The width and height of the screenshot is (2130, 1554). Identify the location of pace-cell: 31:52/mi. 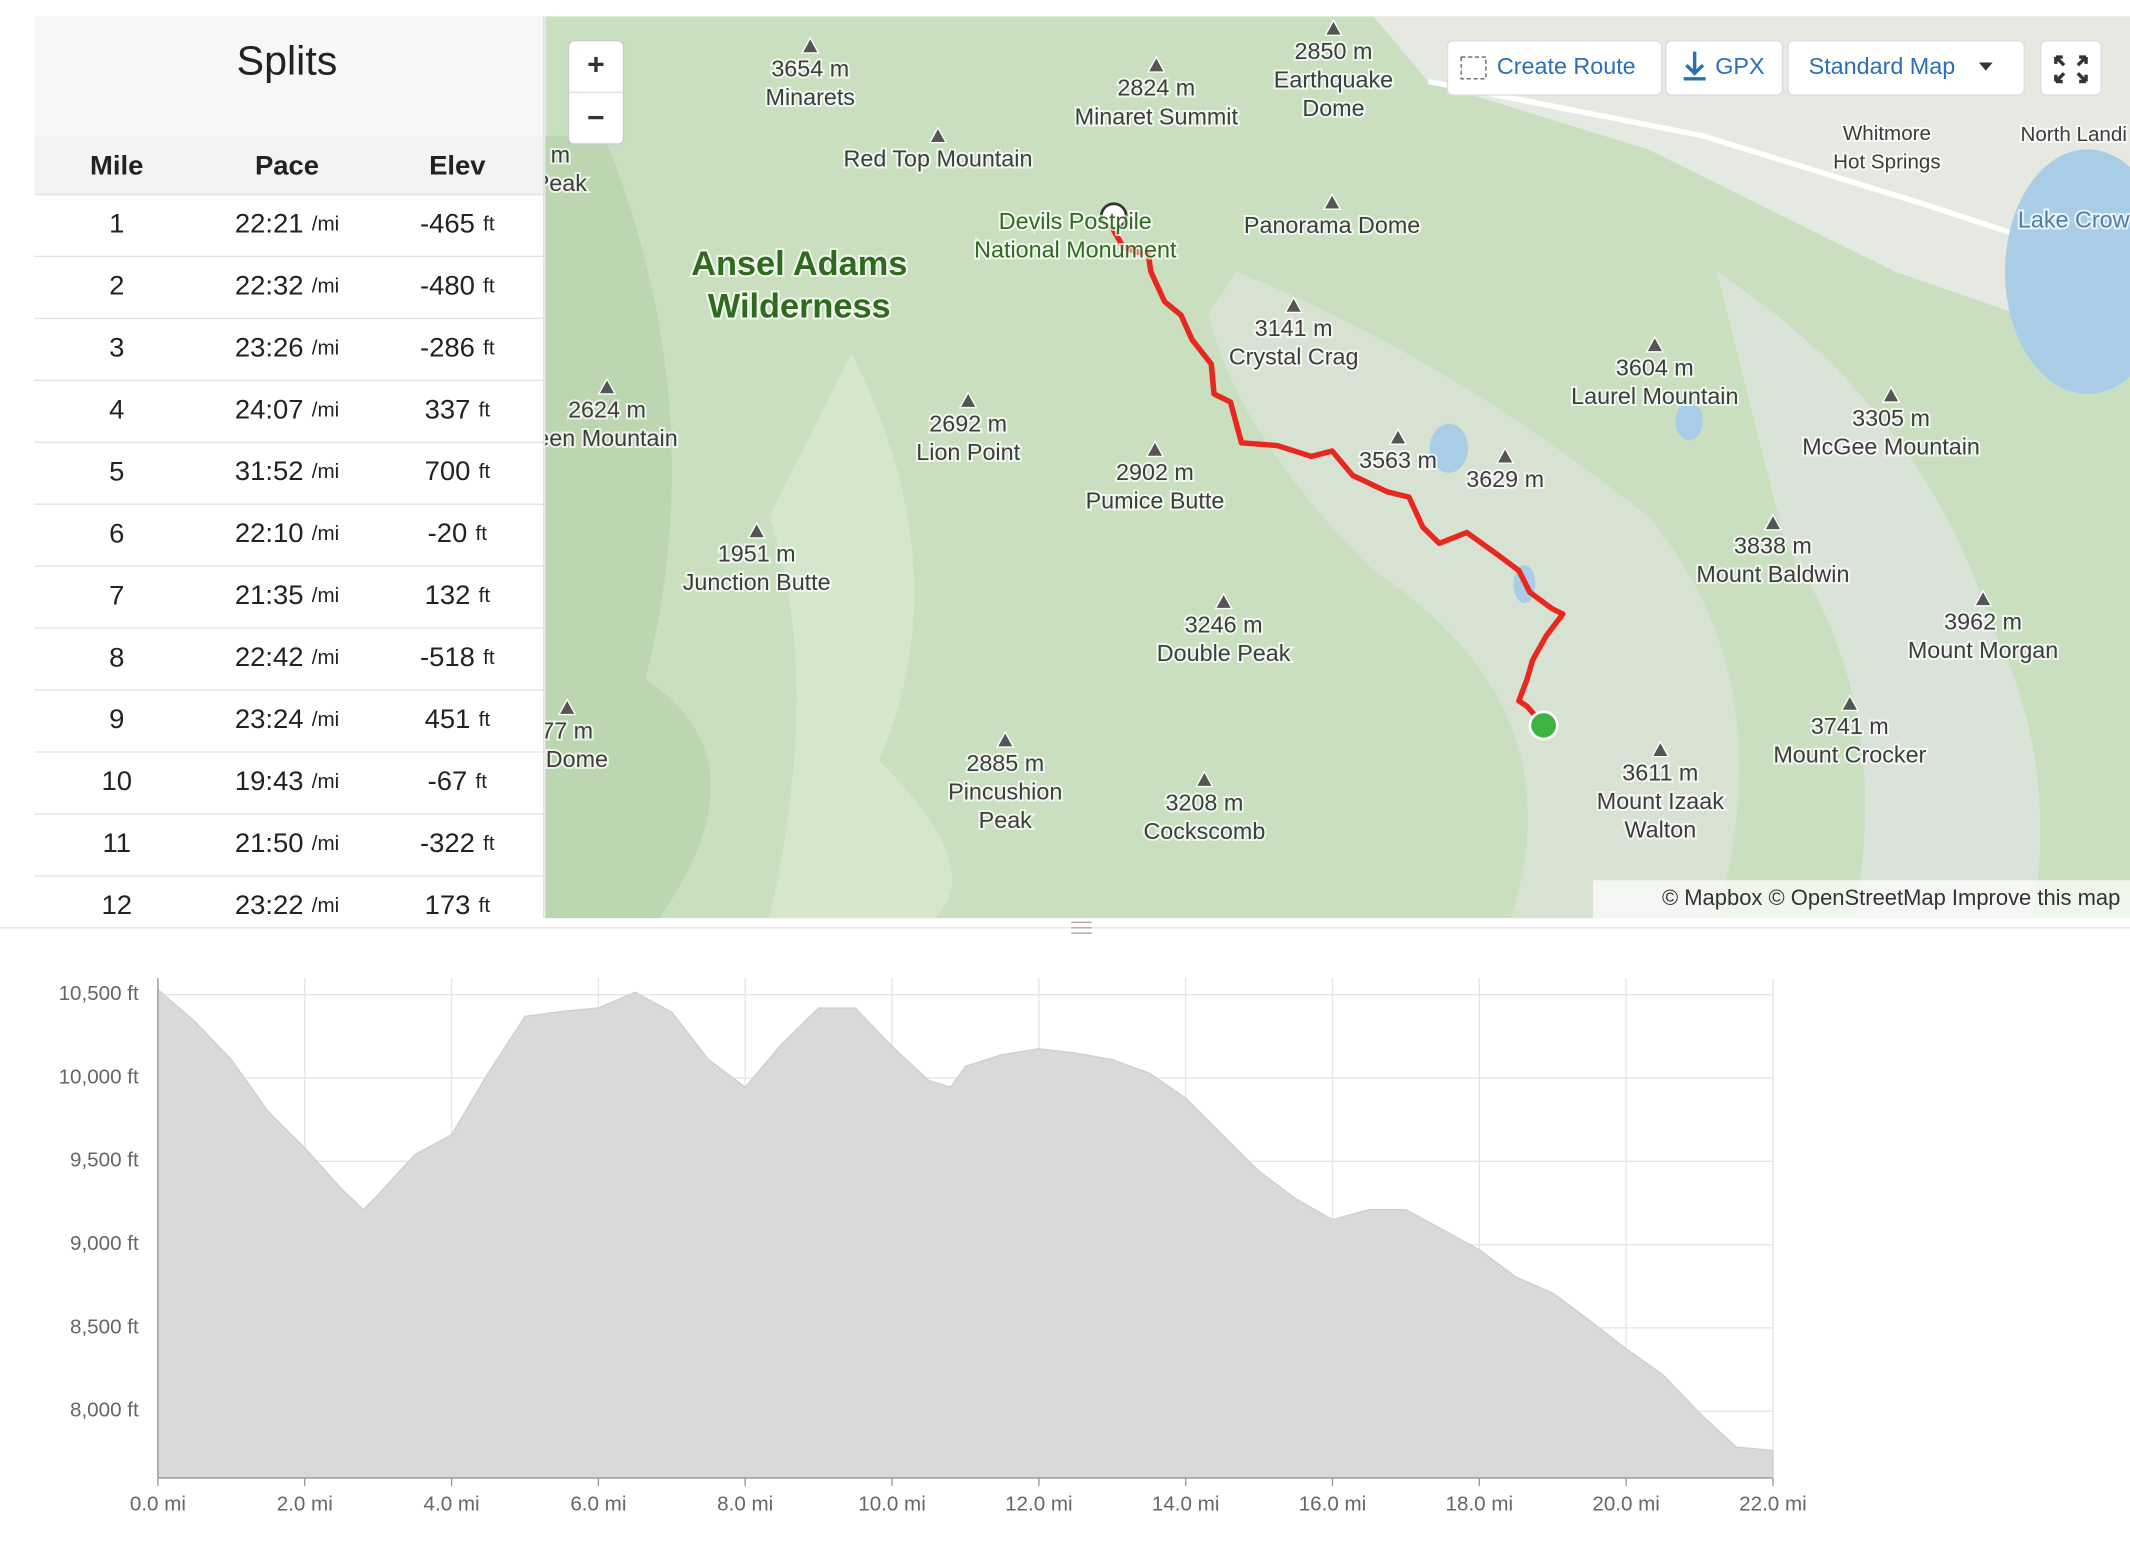
(287, 471).